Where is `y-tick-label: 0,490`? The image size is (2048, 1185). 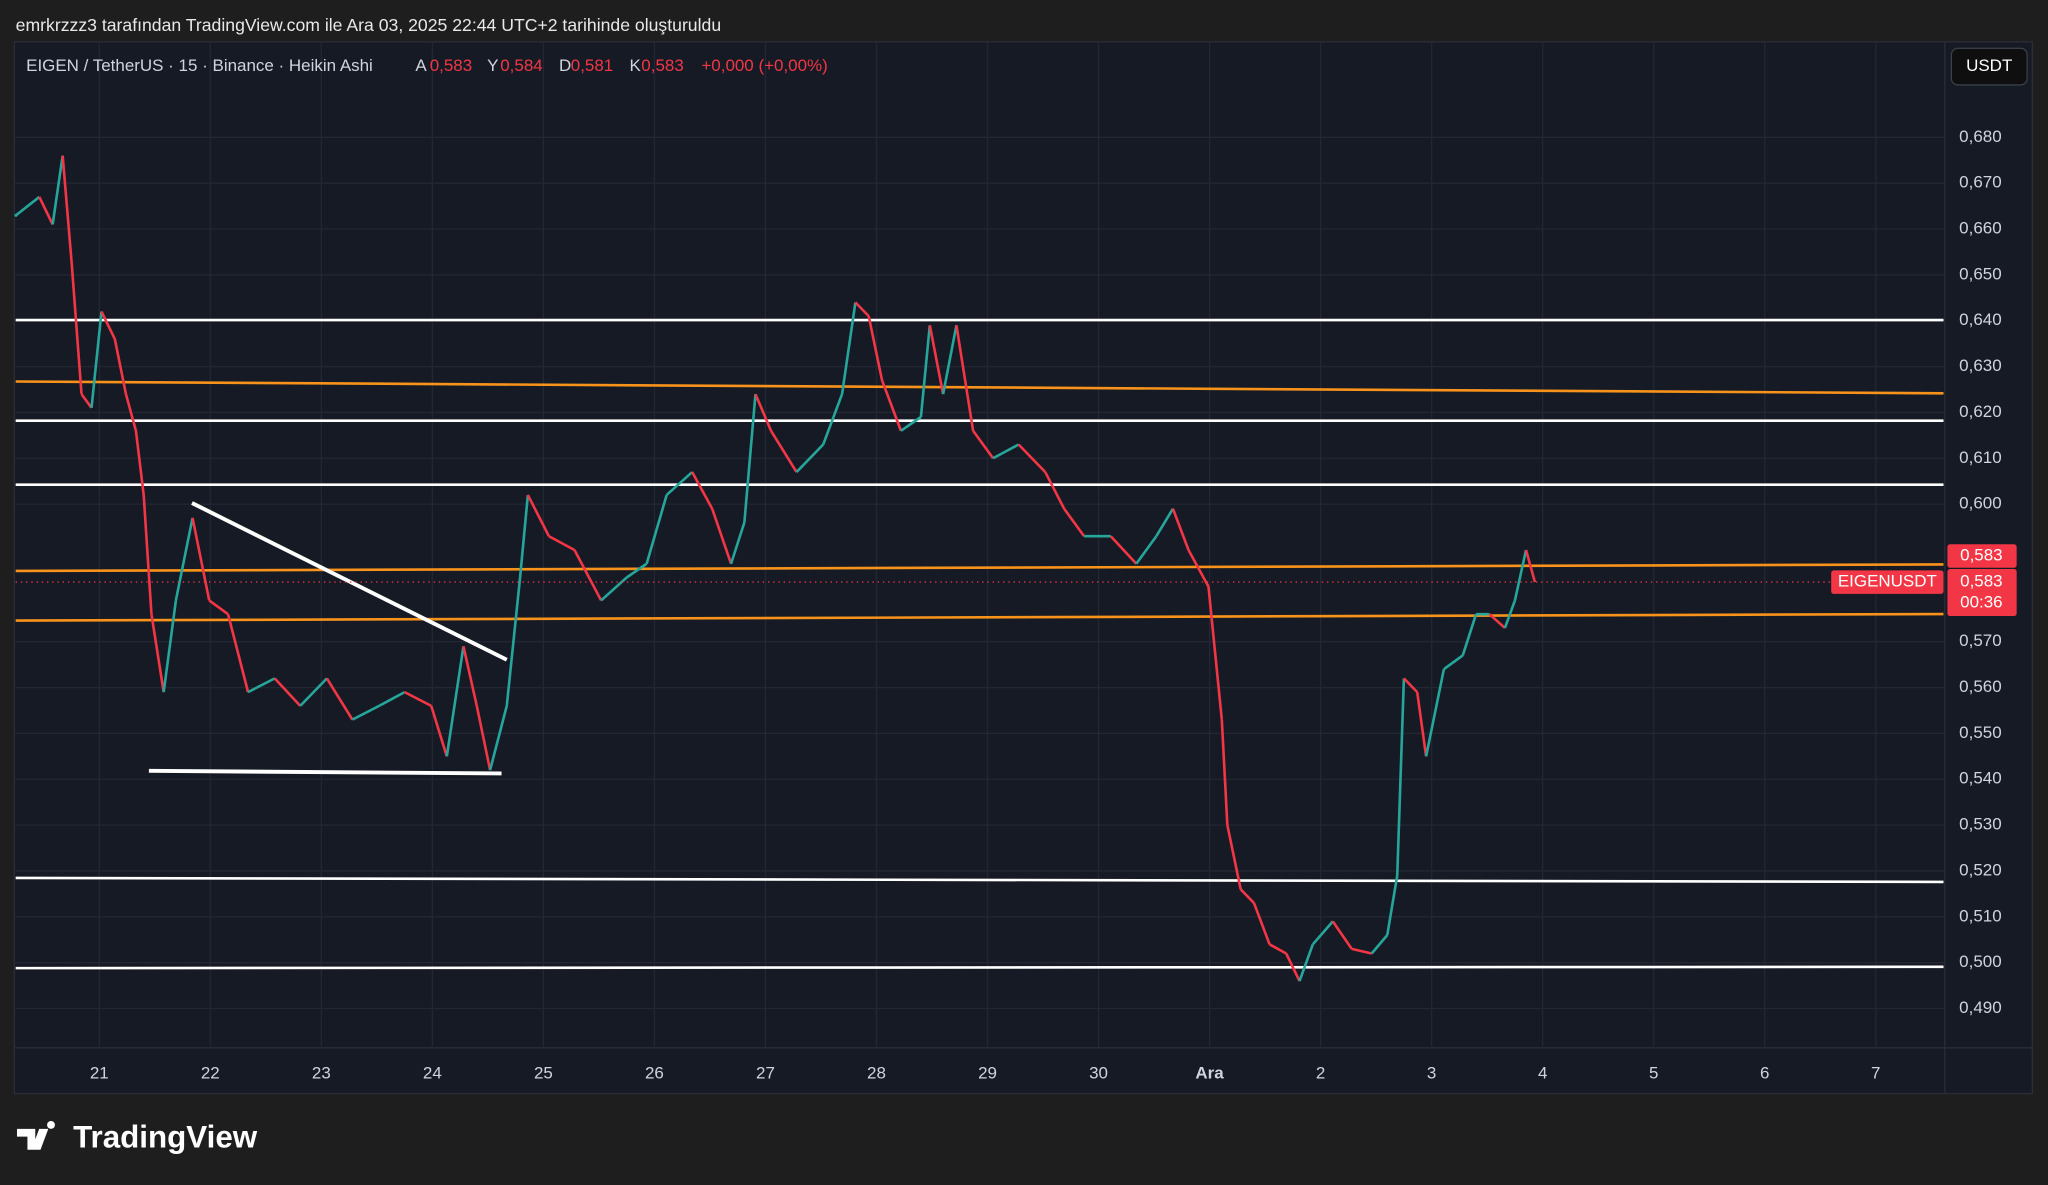 y-tick-label: 0,490 is located at coordinates (1980, 1007).